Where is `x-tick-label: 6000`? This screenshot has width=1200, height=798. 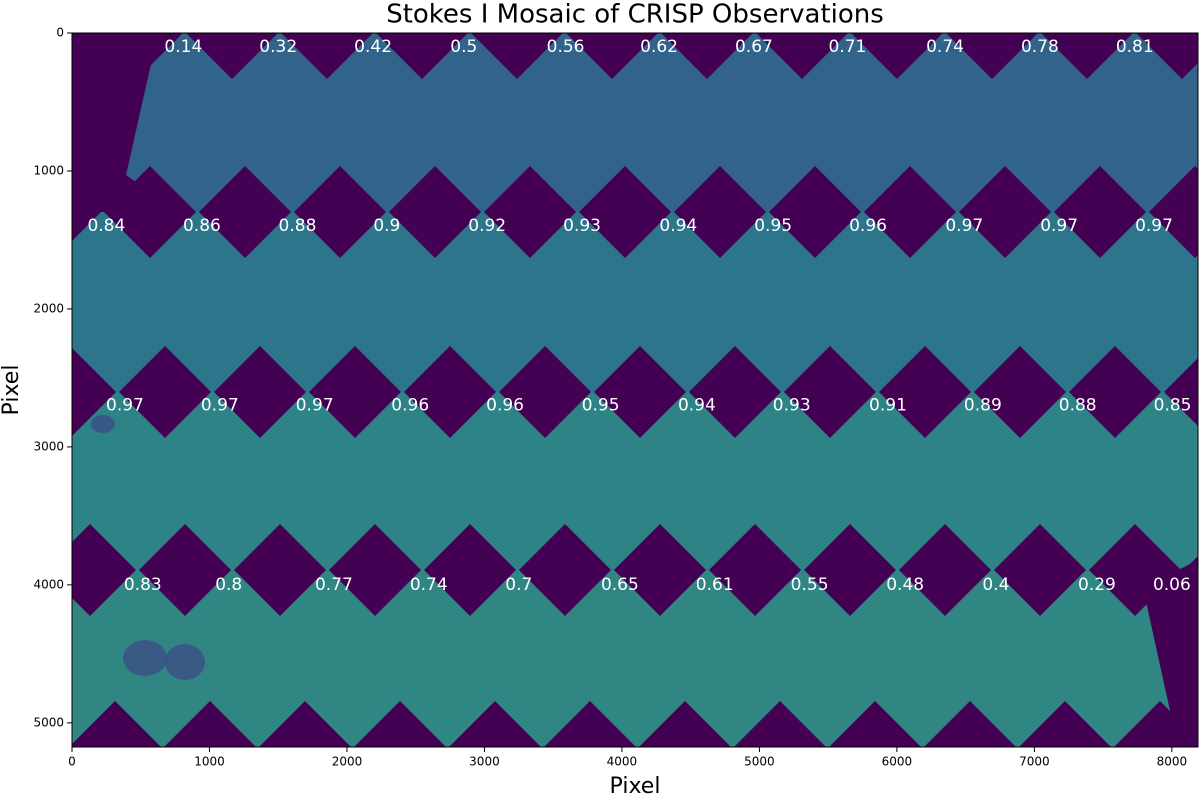 x-tick-label: 6000 is located at coordinates (897, 762).